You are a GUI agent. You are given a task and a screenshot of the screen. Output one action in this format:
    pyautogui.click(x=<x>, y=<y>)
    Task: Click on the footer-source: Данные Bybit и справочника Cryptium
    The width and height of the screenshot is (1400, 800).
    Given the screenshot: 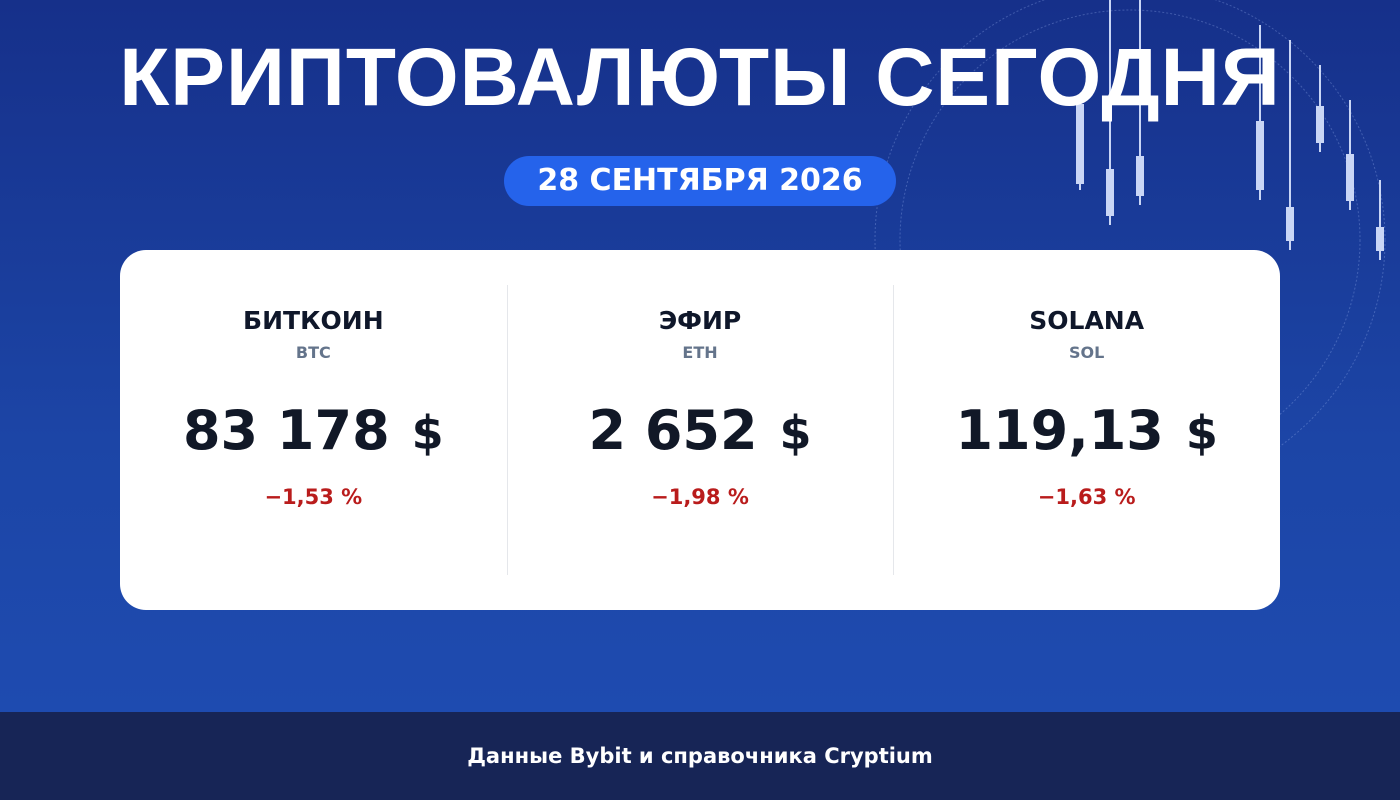 What is the action you would take?
    pyautogui.click(x=700, y=756)
    